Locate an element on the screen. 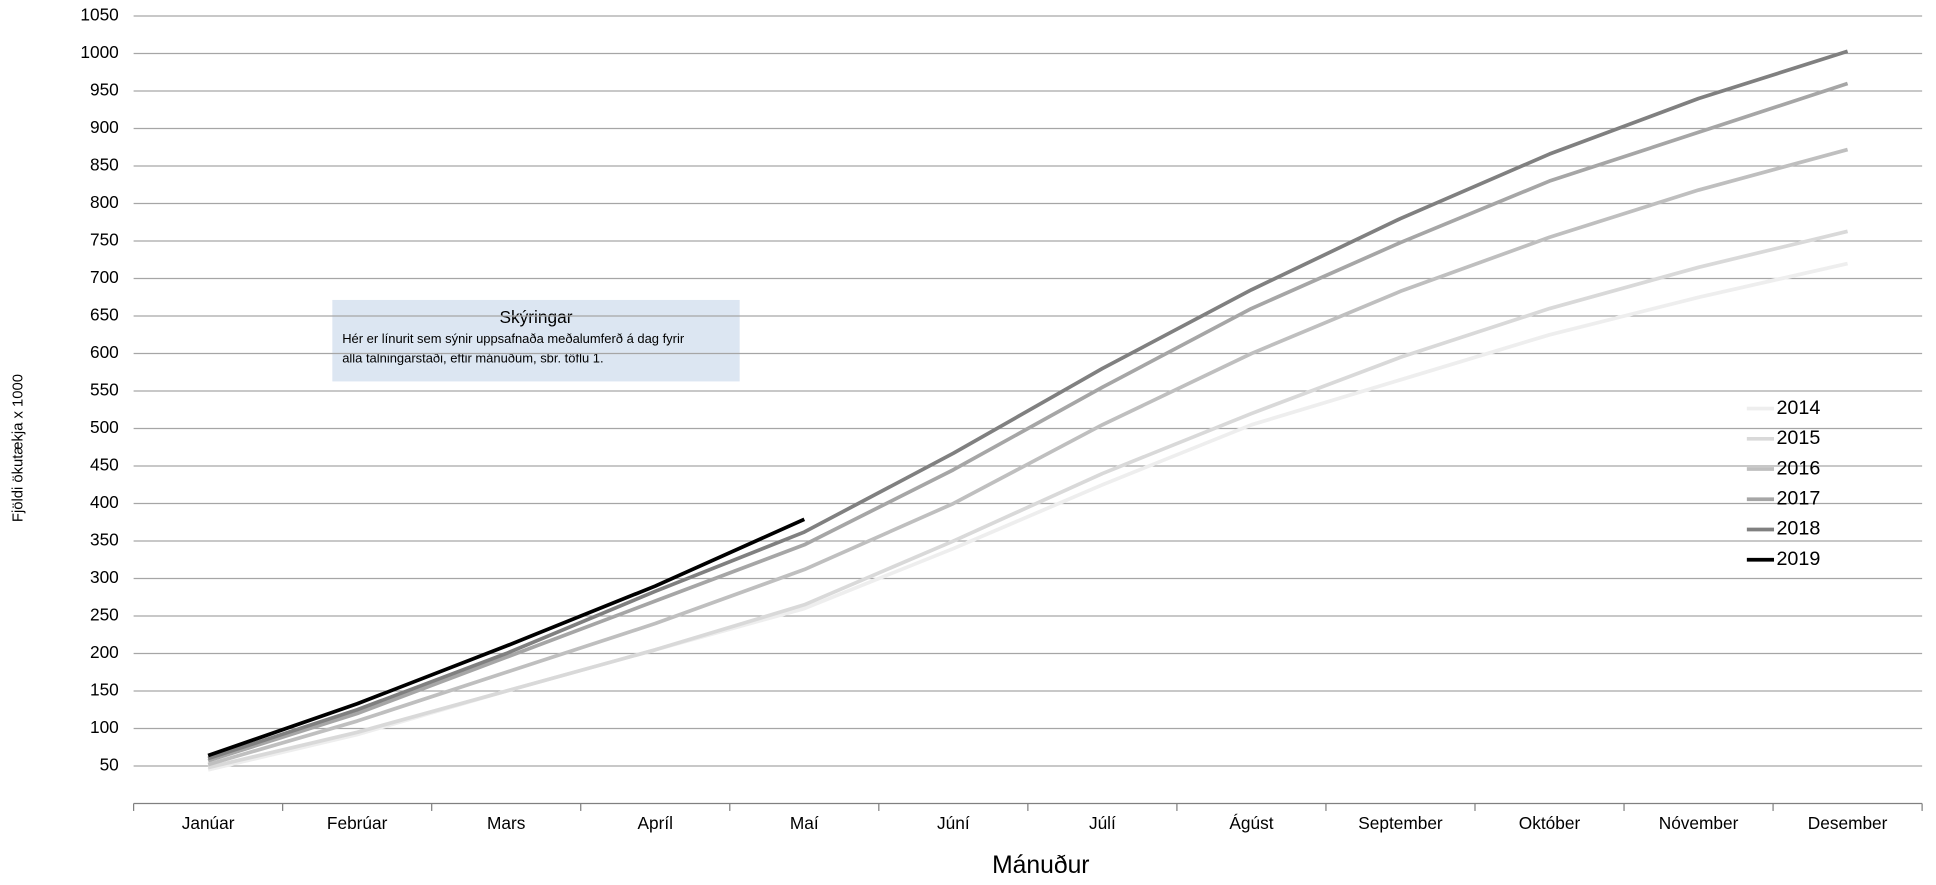 The image size is (1936, 885). y-tick-label: 100 is located at coordinates (104, 727).